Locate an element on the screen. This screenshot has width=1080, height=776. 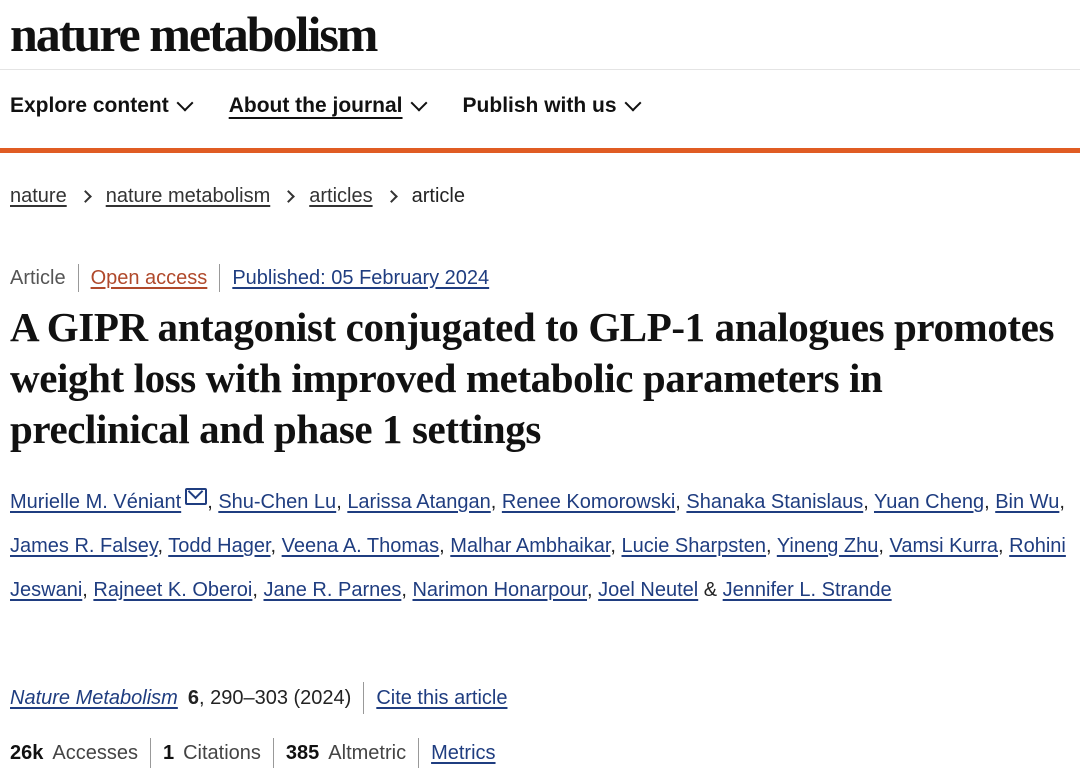
author-link: Rajneet K. Oberoi is located at coordinates (173, 590).